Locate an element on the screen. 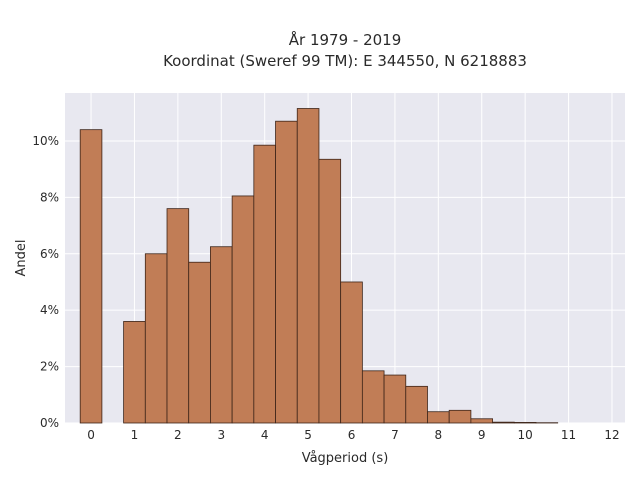 Image resolution: width=640 pixels, height=480 pixels. chart-title: År 1979 - 2019 is located at coordinates (345, 39).